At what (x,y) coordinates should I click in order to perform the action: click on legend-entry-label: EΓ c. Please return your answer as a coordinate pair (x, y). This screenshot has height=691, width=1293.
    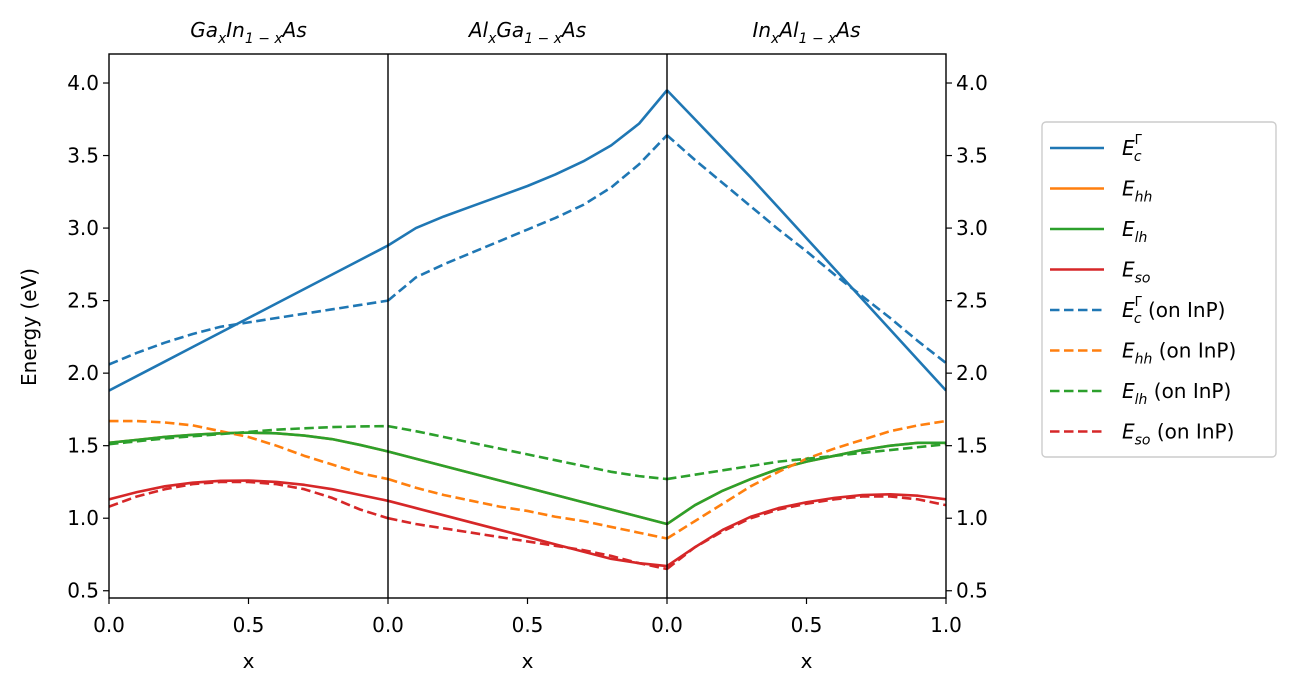
    Looking at the image, I should click on (1132, 149).